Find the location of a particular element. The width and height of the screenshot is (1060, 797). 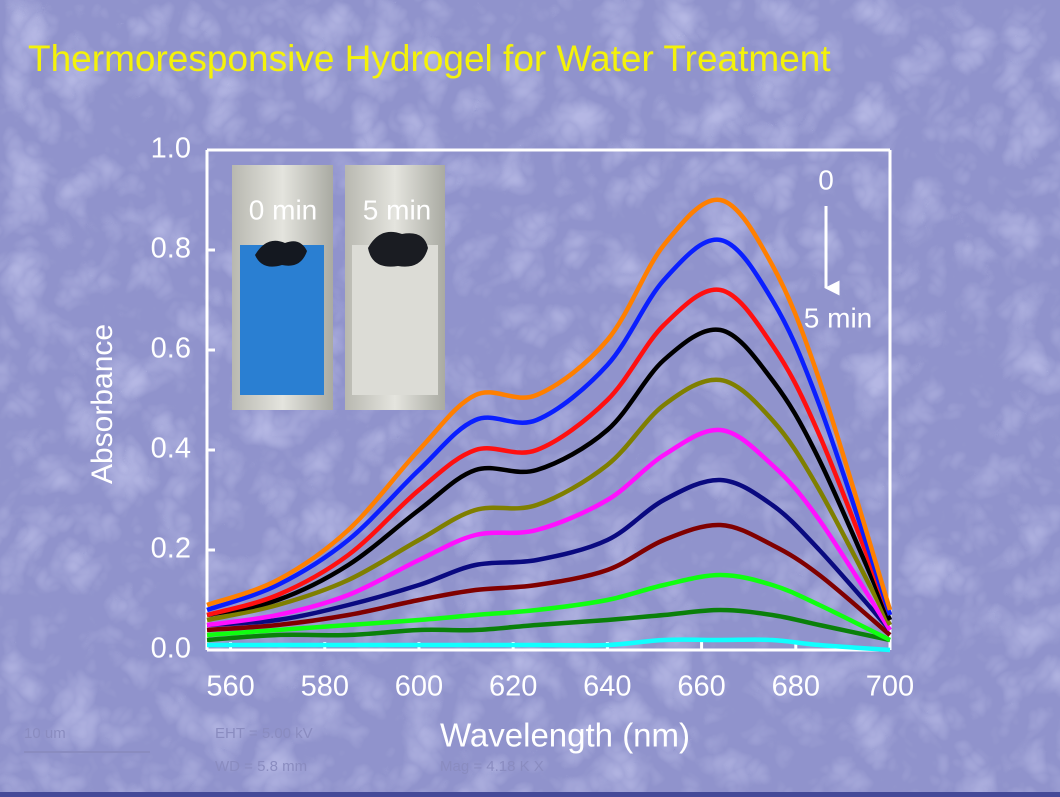

sem-info: Mag = 4.18 K X is located at coordinates (492, 766).